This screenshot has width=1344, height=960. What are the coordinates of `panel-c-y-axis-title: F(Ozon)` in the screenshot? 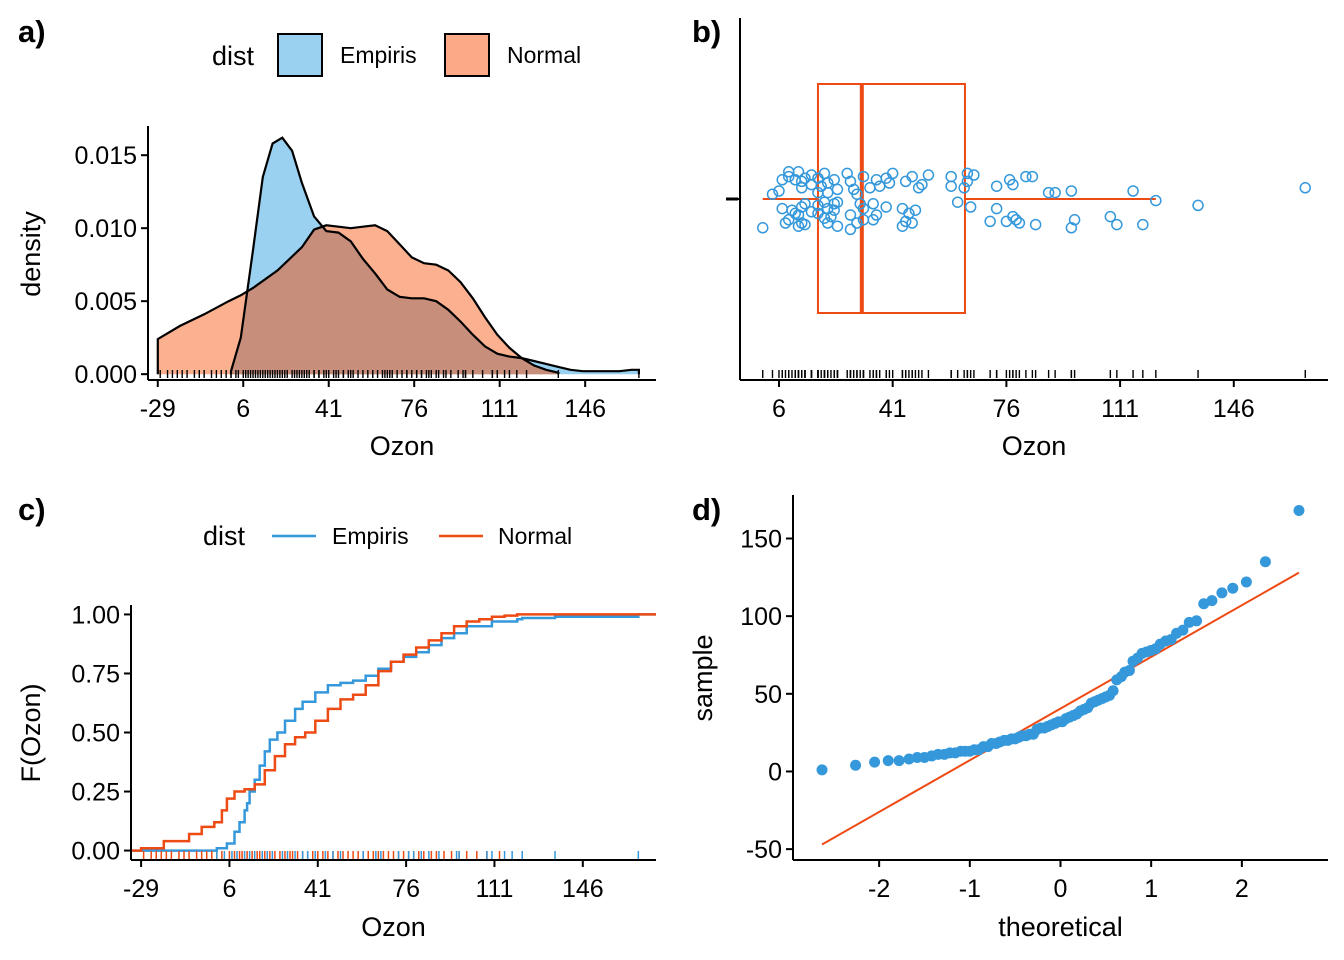 It's located at (31, 732).